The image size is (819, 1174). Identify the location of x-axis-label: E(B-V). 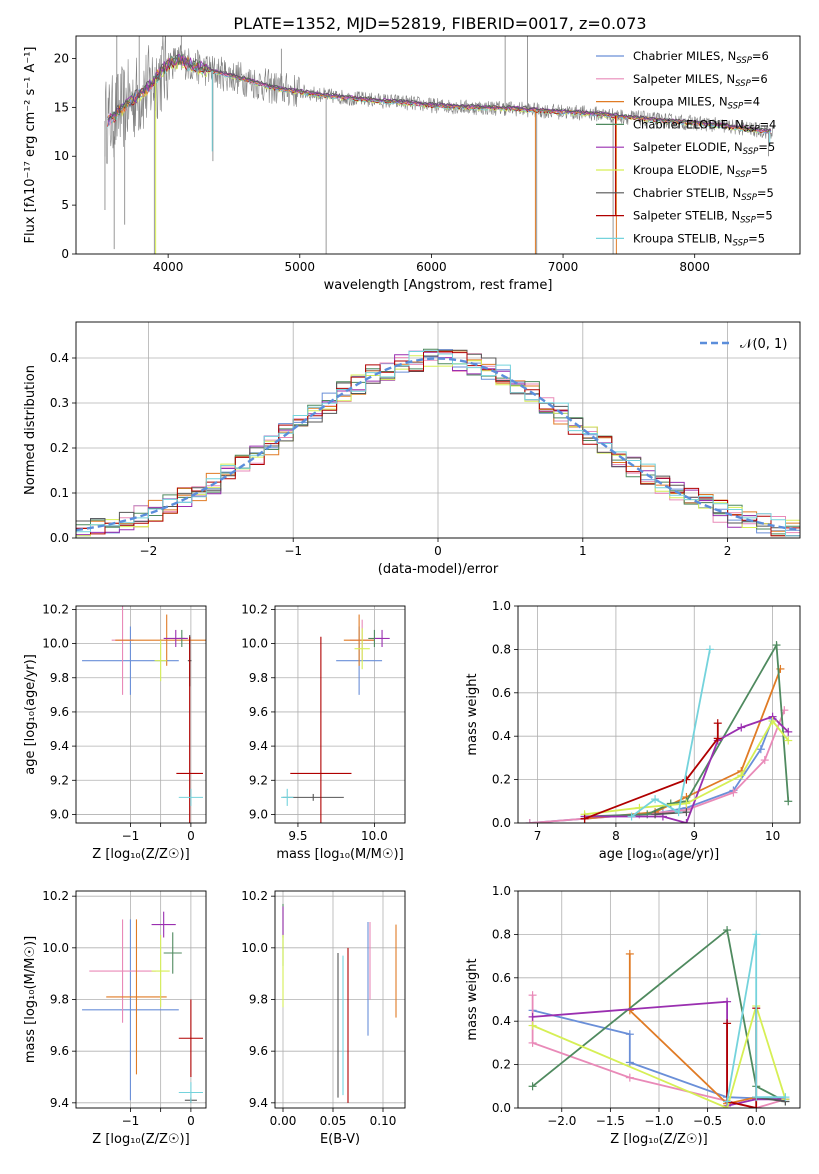
(340, 1139).